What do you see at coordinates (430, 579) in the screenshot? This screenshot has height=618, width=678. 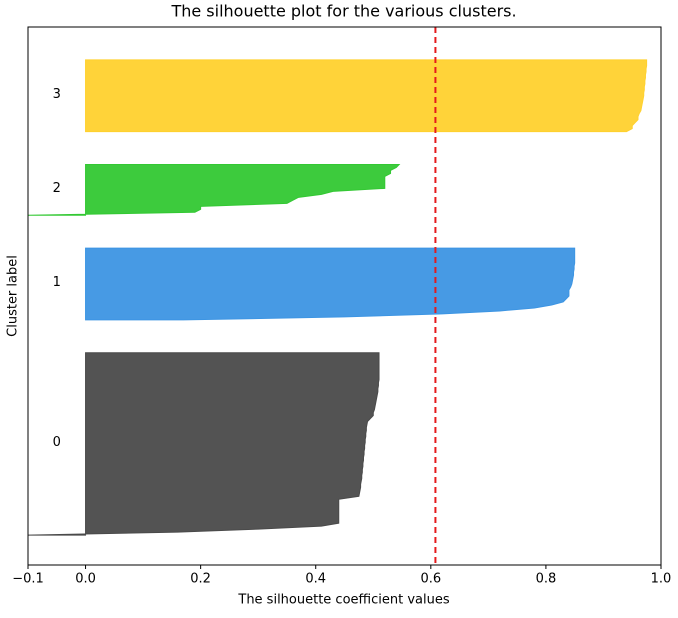 I see `x-tick-label: 0.6` at bounding box center [430, 579].